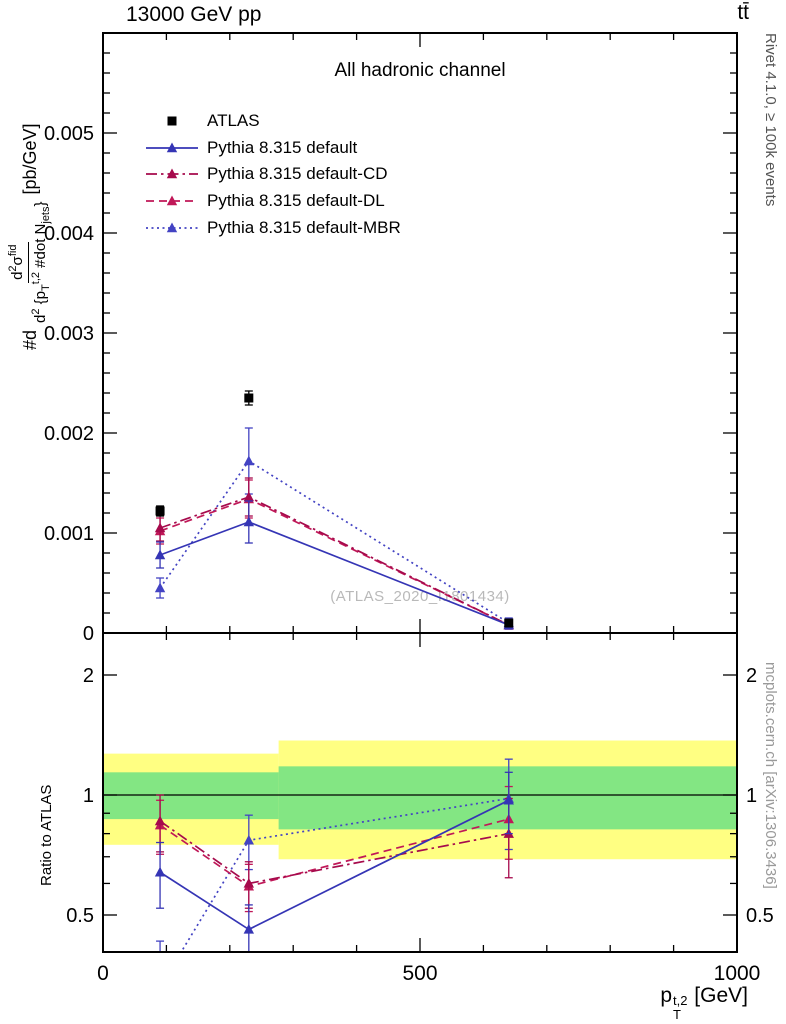 This screenshot has height=1024, width=786. What do you see at coordinates (69, 234) in the screenshot?
I see `svg-text: 0.004` at bounding box center [69, 234].